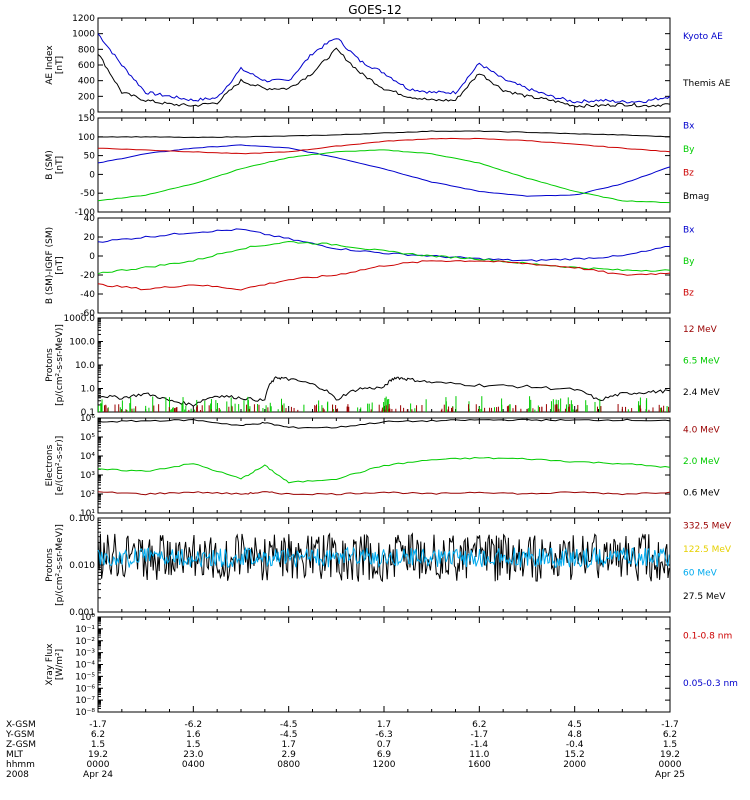 Image resolution: width=750 pixels, height=800 pixels. What do you see at coordinates (98, 755) in the screenshot?
I see `x-row-value: 19.2` at bounding box center [98, 755].